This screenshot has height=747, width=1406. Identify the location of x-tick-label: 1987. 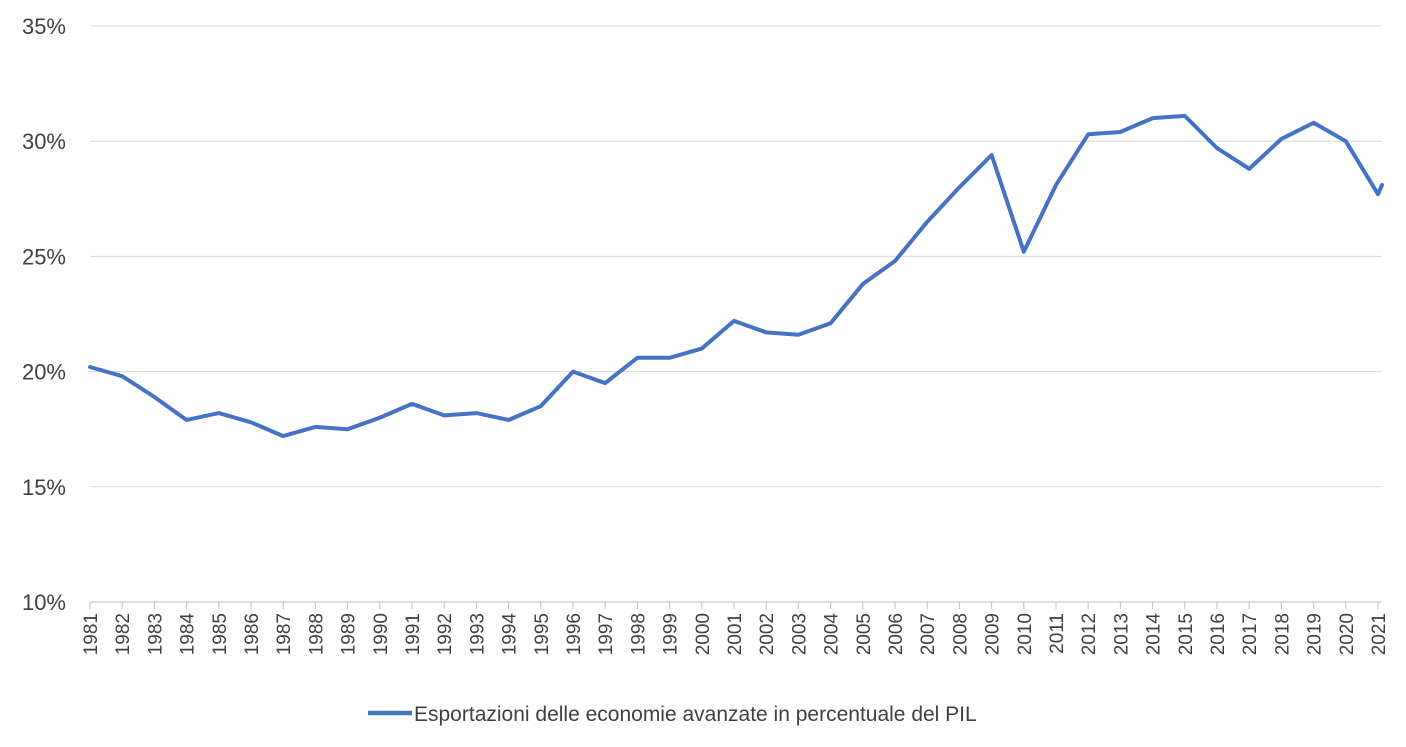
(284, 634).